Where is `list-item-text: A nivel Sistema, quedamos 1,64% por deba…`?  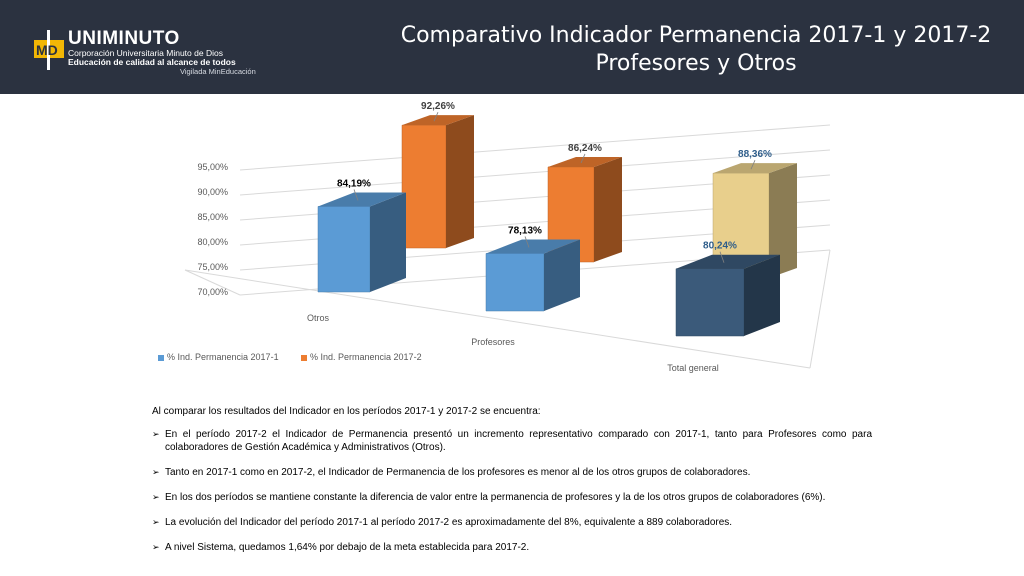
list-item-text: A nivel Sistema, quedamos 1,64% por deba… is located at coordinates (347, 547).